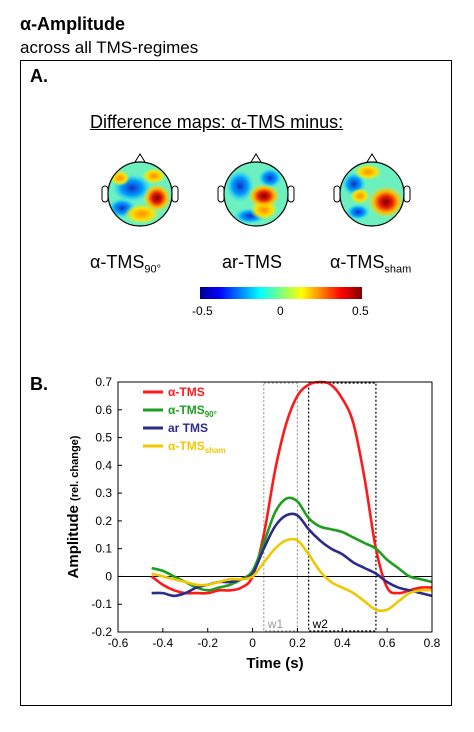  Describe the element at coordinates (39, 76) in the screenshot. I see `panel-a-label: A.` at that location.